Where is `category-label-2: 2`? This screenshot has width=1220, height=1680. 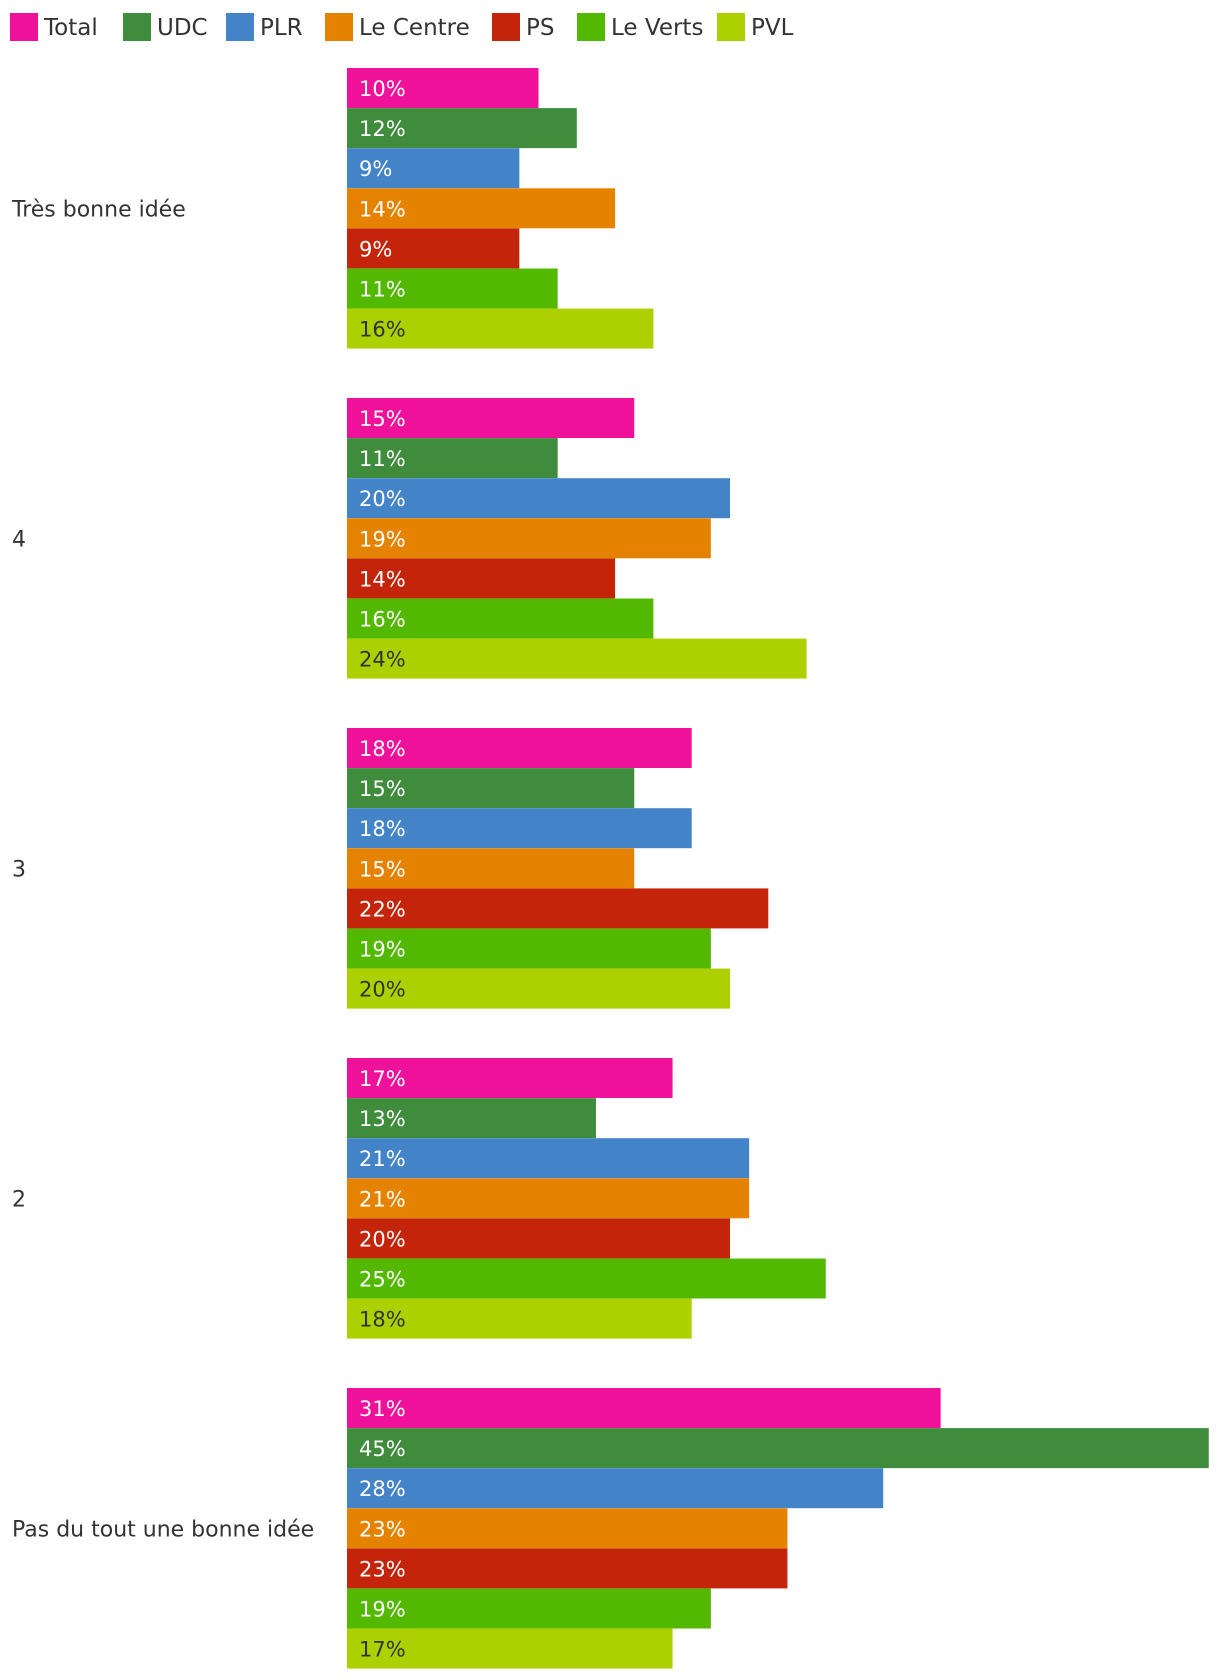
category-label-2: 2 is located at coordinates (19, 1199).